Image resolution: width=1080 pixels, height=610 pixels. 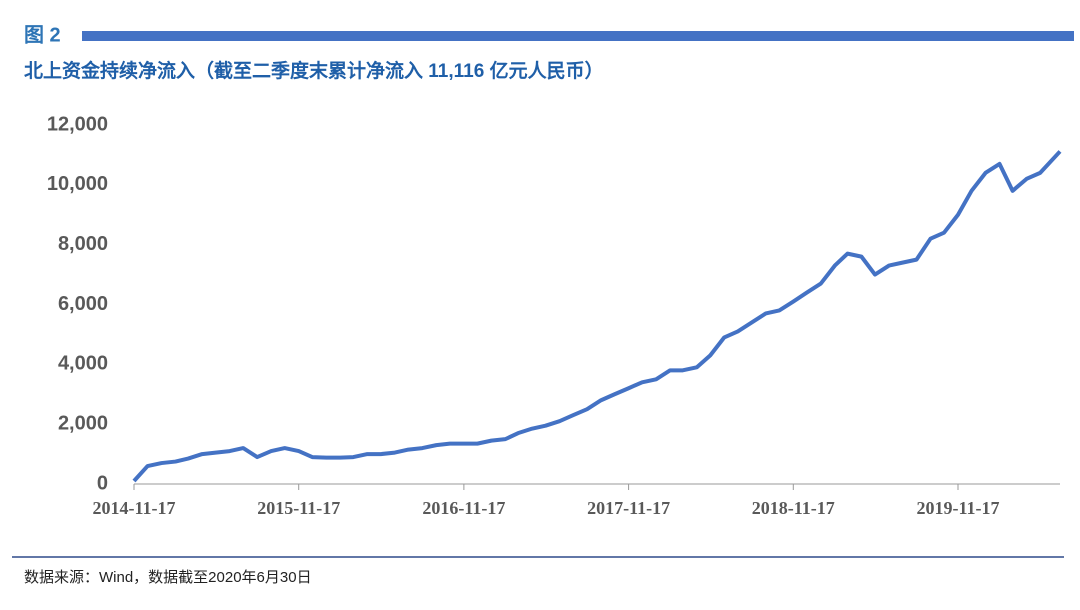 I want to click on x-tick-label: 2014-11-17, so click(x=134, y=508).